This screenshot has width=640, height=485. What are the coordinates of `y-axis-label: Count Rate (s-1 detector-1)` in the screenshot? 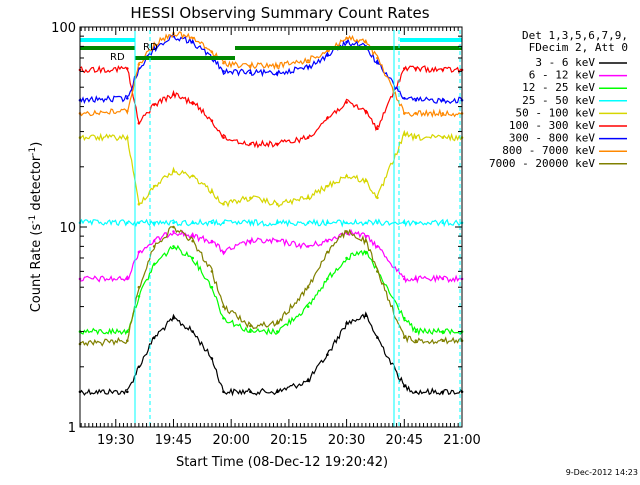 It's located at (36, 227).